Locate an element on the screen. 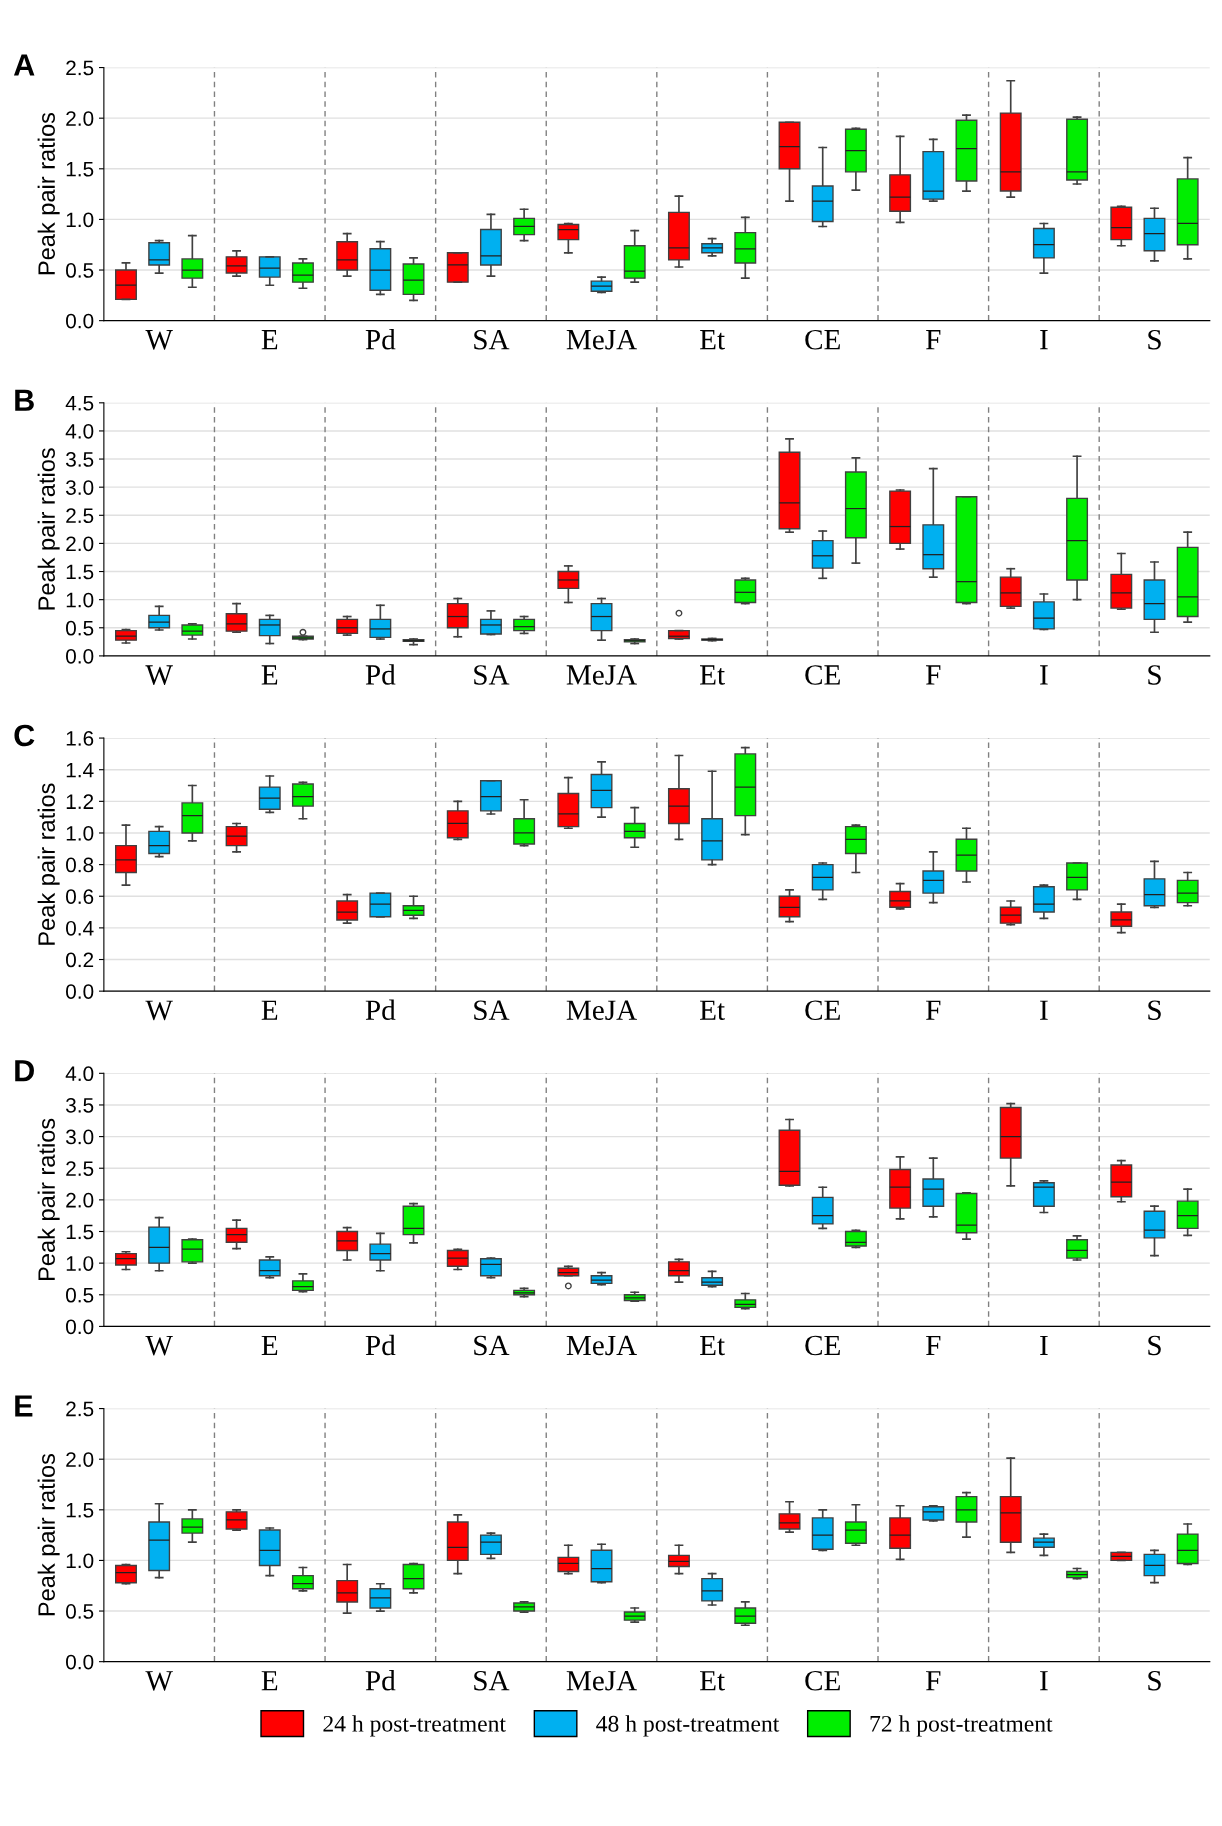 Image resolution: width=1222 pixels, height=1826 pixels. y-tick-label: 0.4 is located at coordinates (80, 928).